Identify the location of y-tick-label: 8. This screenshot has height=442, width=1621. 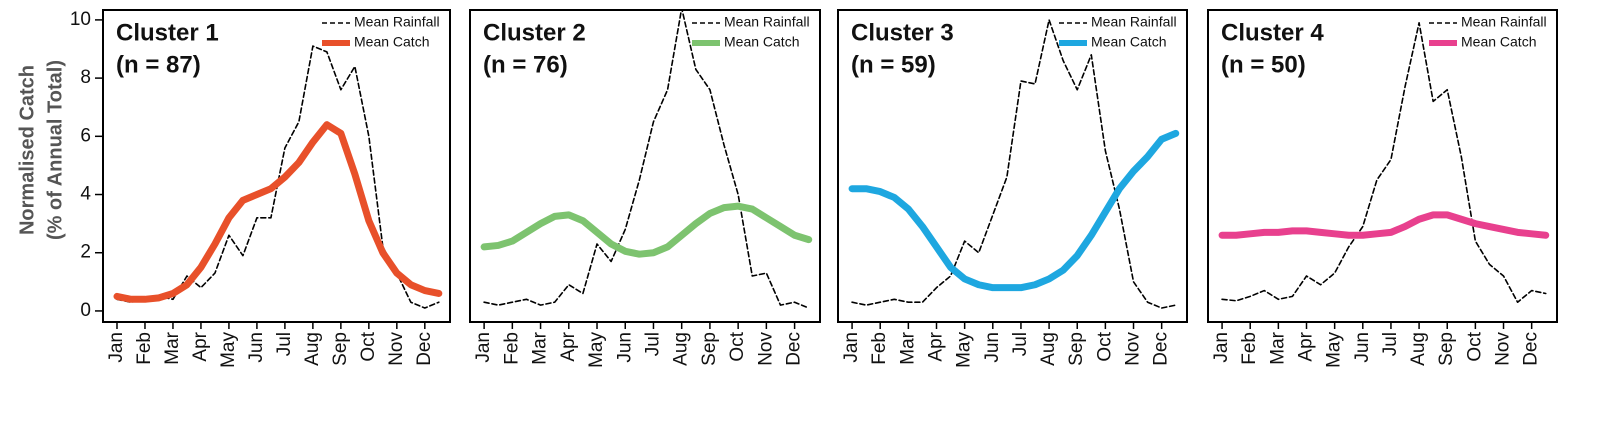
(85, 77).